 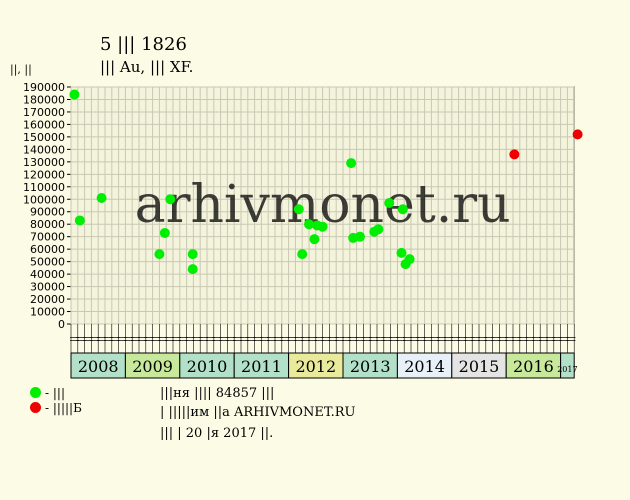 What do you see at coordinates (47, 249) in the screenshot?
I see `y-tick-label: 60000` at bounding box center [47, 249].